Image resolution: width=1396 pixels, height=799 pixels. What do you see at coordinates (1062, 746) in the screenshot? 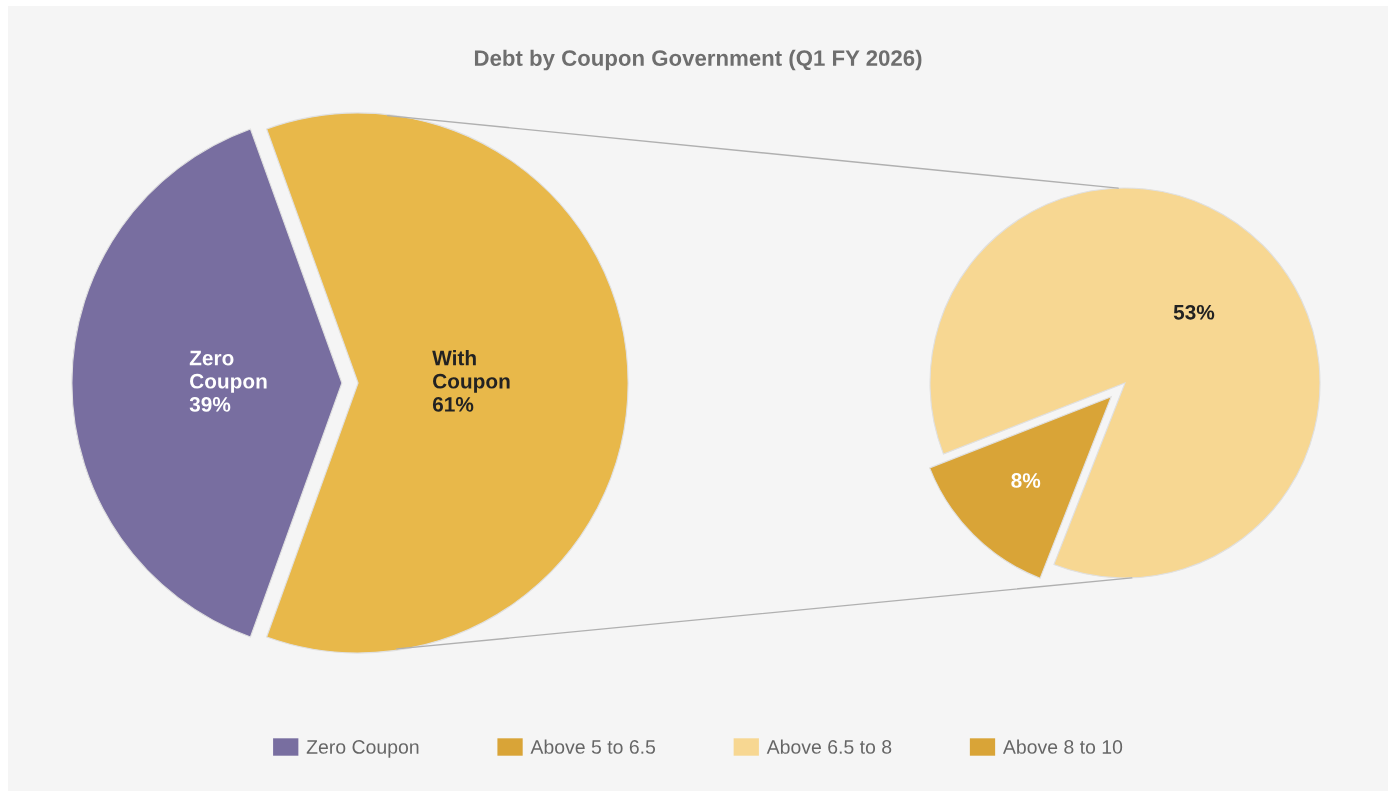
I see `legend-label: Above 8 to 10` at bounding box center [1062, 746].